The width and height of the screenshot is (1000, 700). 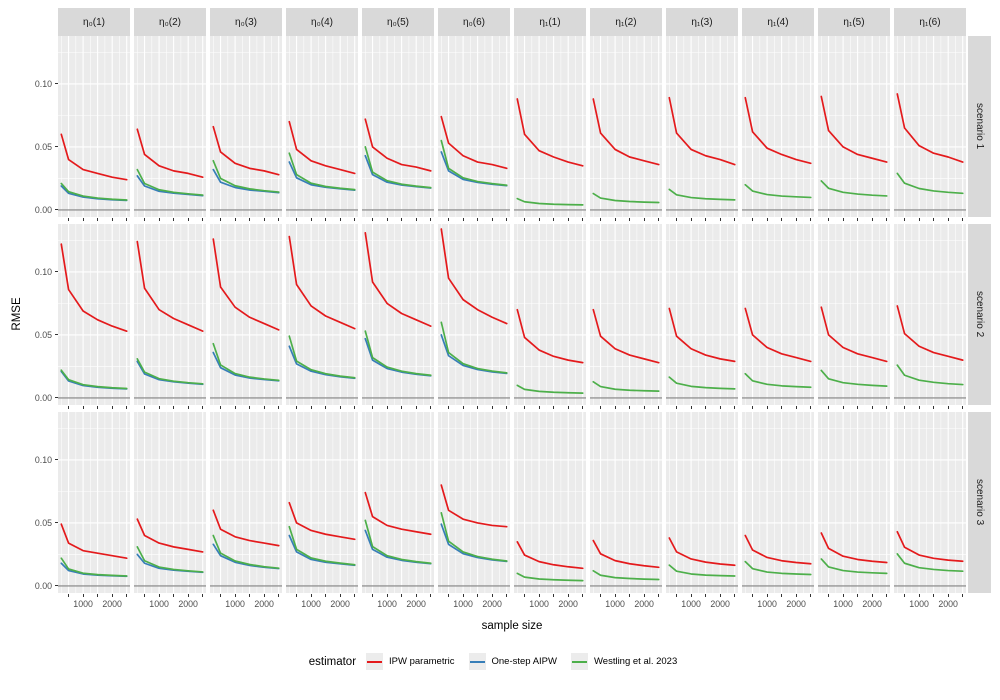 What do you see at coordinates (635, 661) in the screenshot?
I see `legend-entry-label: Westling et al. 2023` at bounding box center [635, 661].